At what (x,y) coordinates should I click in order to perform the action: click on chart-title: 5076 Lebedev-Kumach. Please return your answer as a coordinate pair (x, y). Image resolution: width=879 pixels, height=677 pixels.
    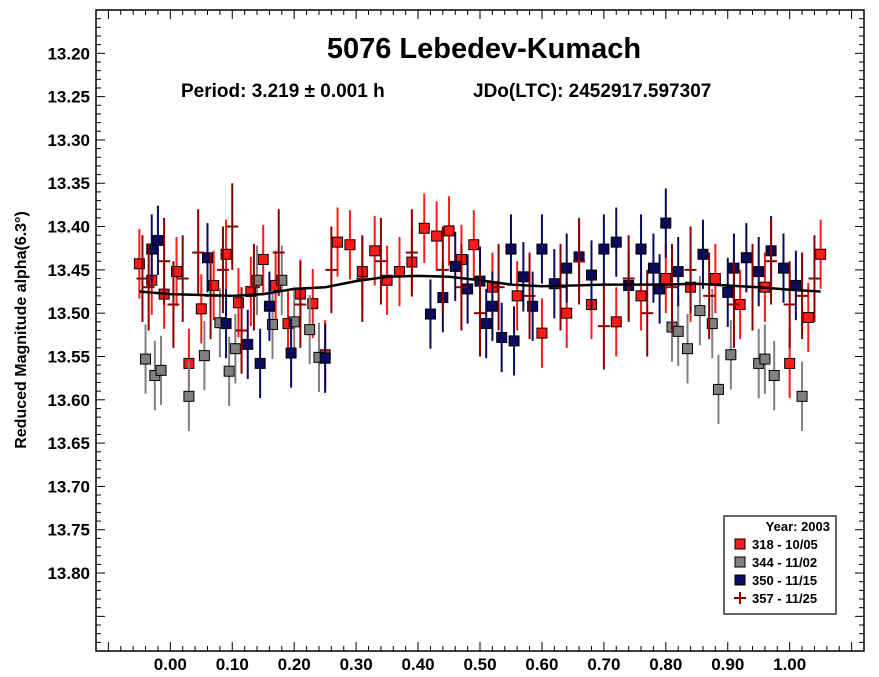
    Looking at the image, I should click on (484, 49).